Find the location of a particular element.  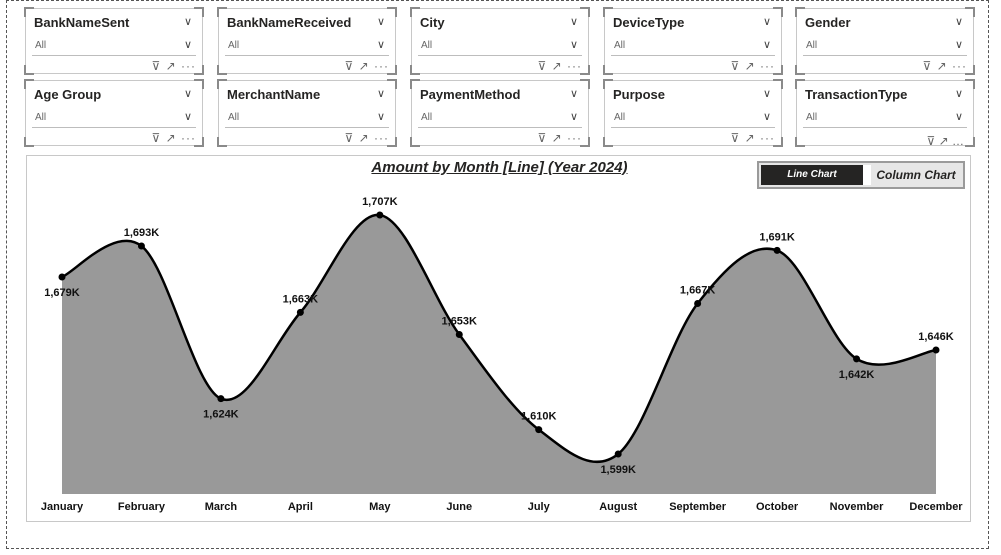

slicer-paymentmethod: PaymentMethod ∨ All ∨ ⊽ ↗ ··· is located at coordinates (500, 113).